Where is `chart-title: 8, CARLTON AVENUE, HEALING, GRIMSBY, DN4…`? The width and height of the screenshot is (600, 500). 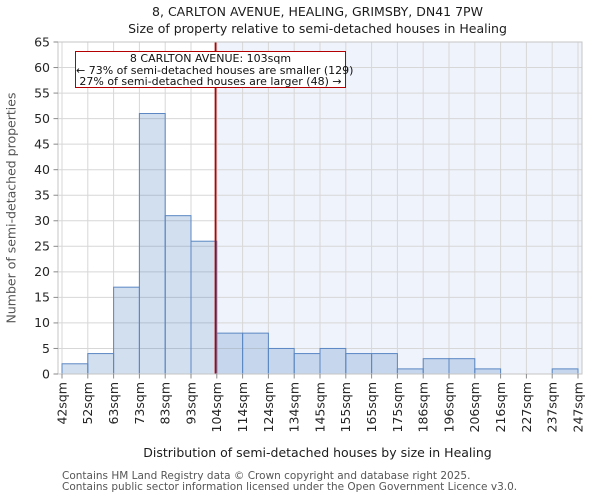 chart-title: 8, CARLTON AVENUE, HEALING, GRIMSBY, DN4… is located at coordinates (317, 11).